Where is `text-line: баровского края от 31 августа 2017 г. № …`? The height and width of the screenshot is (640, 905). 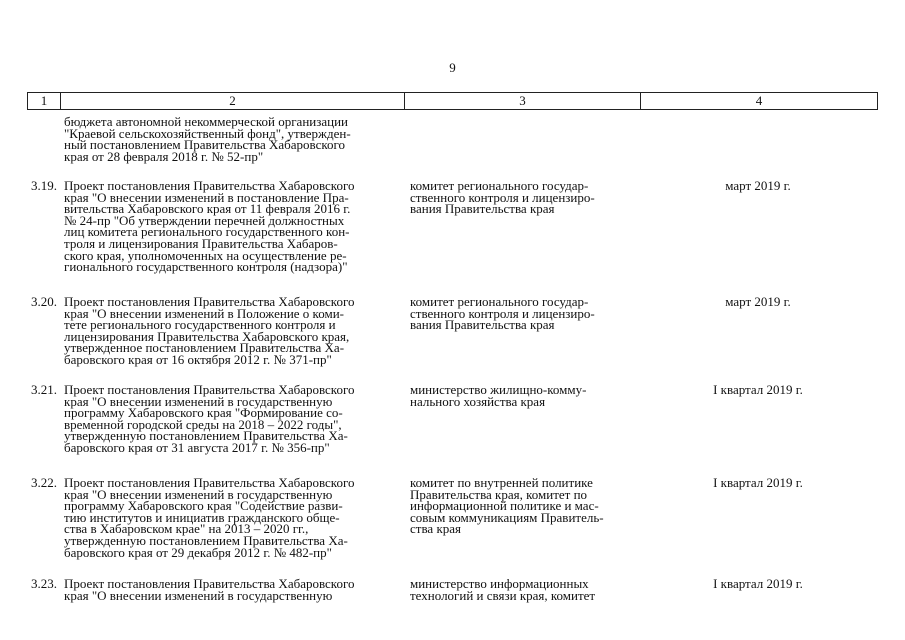
text-line: баровского края от 31 августа 2017 г. № … is located at coordinates (197, 447).